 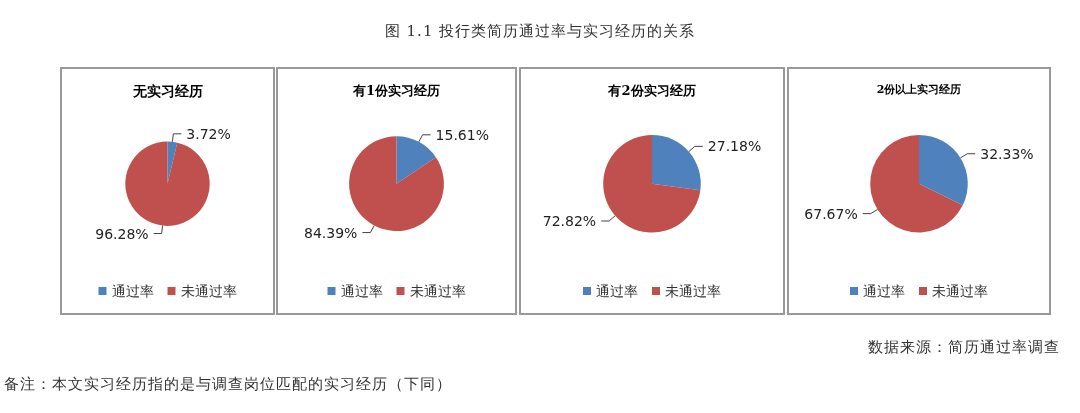 I want to click on data-label: 72.82%, so click(x=569, y=221).